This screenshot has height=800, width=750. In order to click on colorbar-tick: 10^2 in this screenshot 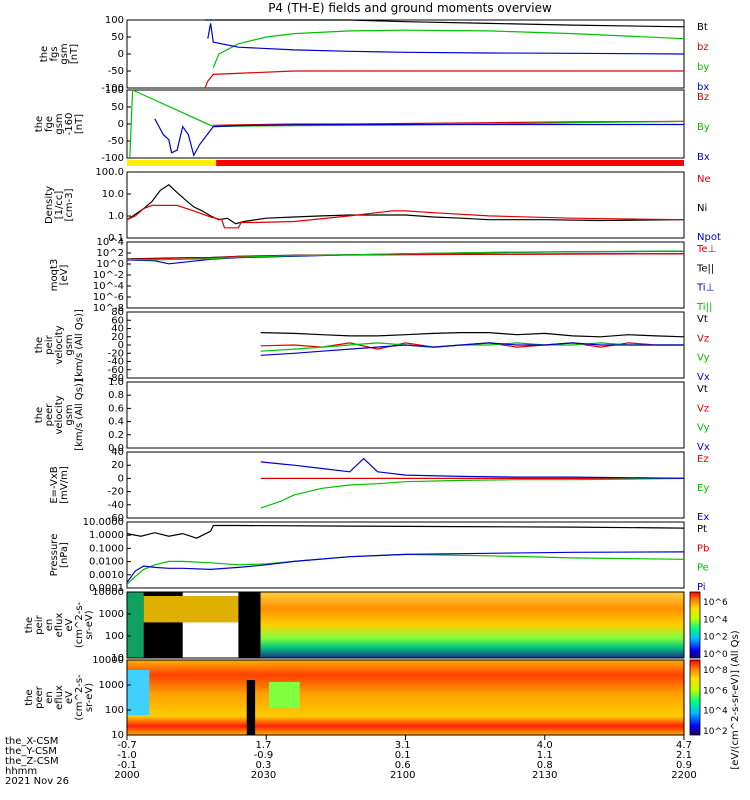, I will do `click(715, 732)`.